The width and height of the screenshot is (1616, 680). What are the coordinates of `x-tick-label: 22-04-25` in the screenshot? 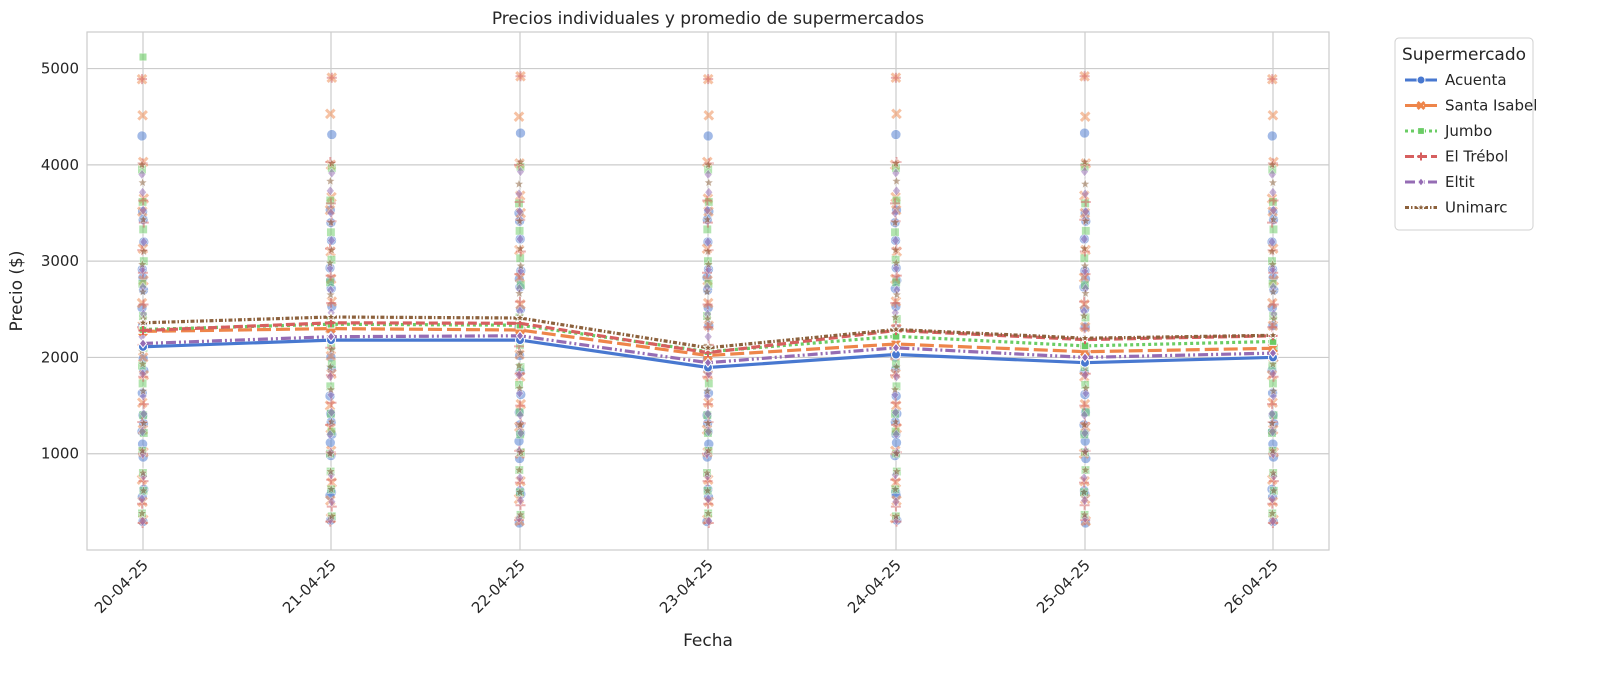 It's located at (498, 586).